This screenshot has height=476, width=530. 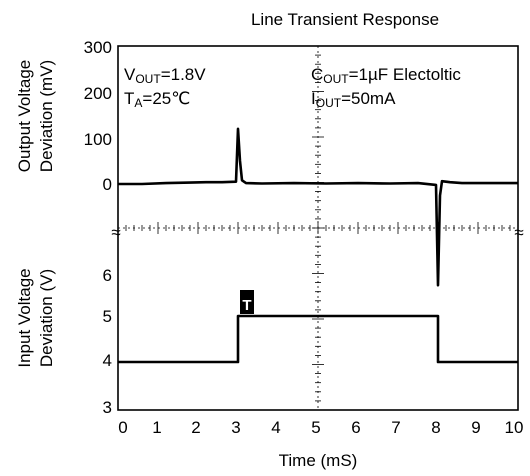 I want to click on xtick-0: 0, so click(x=122, y=427).